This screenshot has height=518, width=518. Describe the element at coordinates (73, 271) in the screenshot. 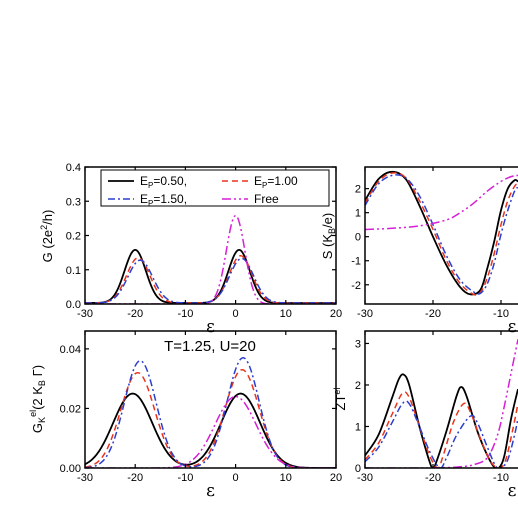

I see `y-tick-label: 0.1` at that location.